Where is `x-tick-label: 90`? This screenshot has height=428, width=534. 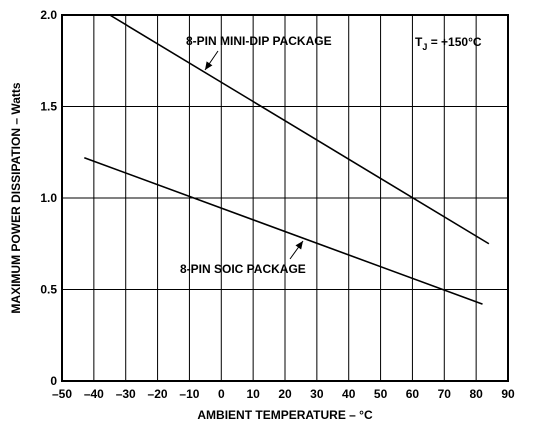
x-tick-label: 90 is located at coordinates (508, 394).